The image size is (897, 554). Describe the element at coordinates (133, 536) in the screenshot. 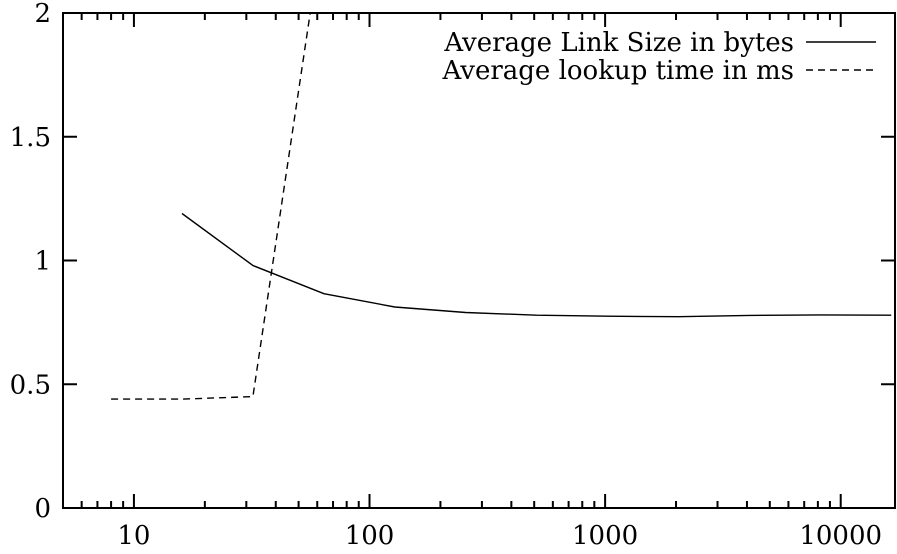

I see `x-tick-label: 10` at that location.